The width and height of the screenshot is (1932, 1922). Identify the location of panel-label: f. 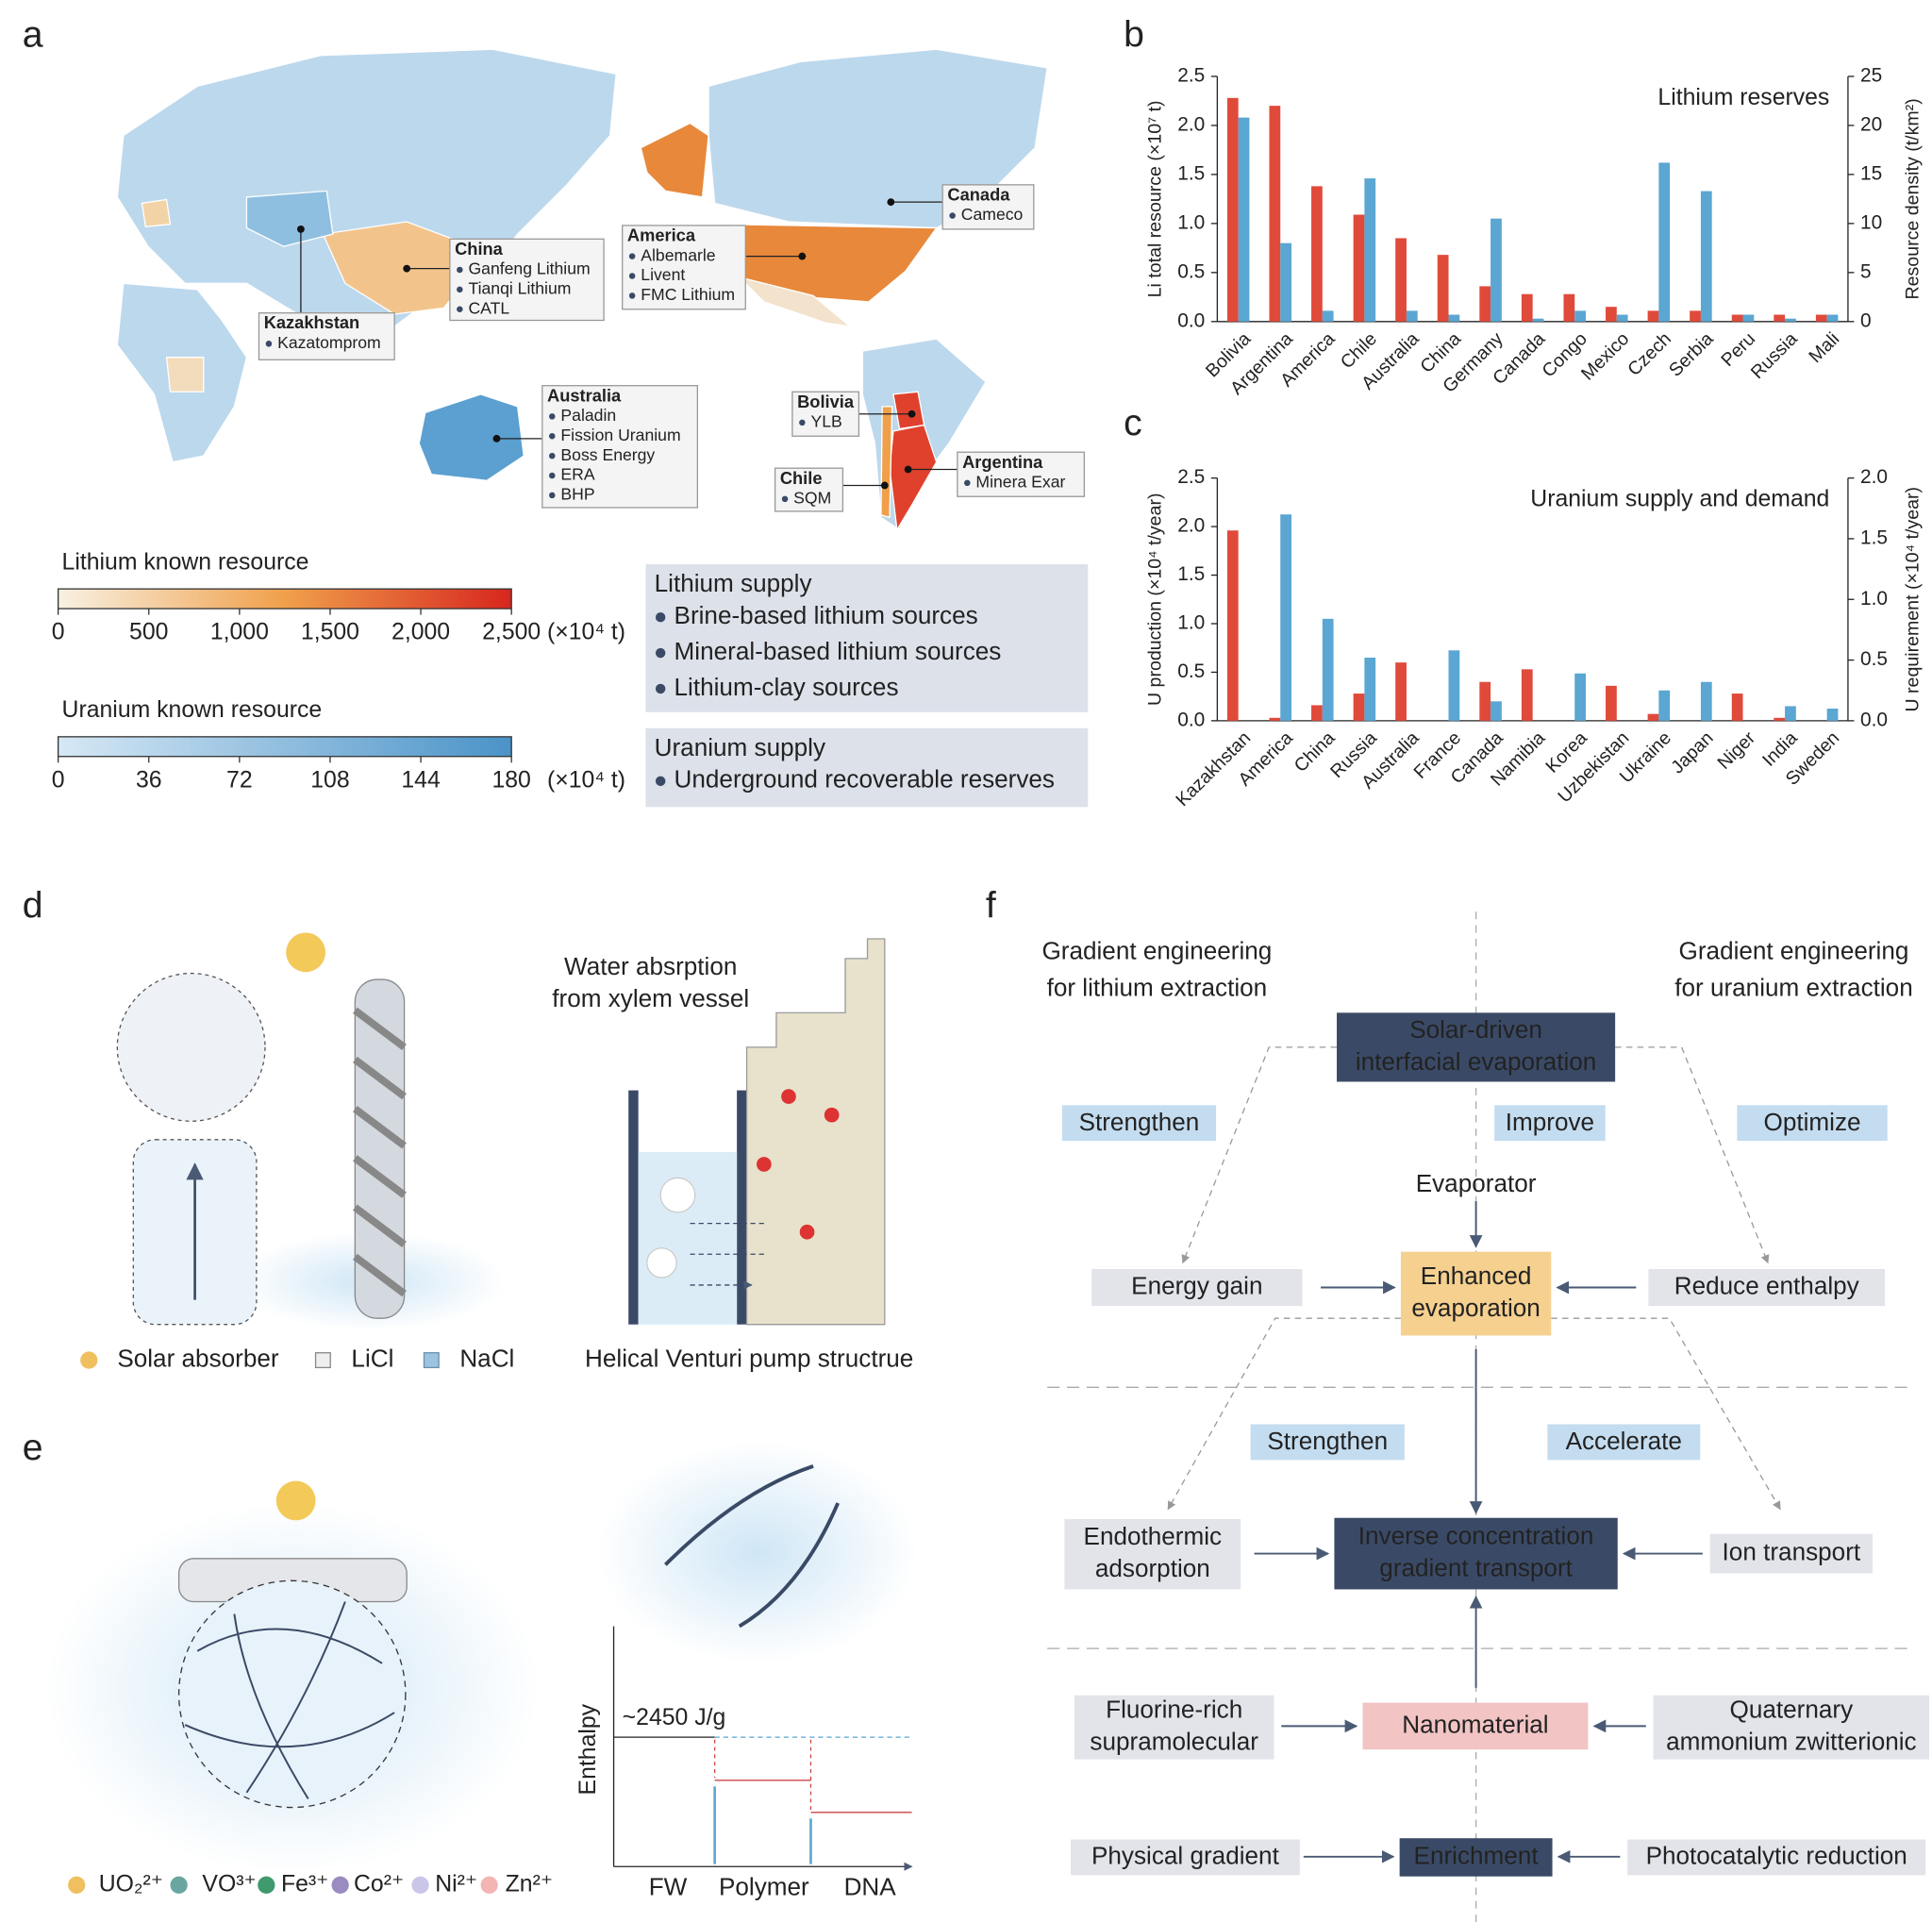
(991, 906).